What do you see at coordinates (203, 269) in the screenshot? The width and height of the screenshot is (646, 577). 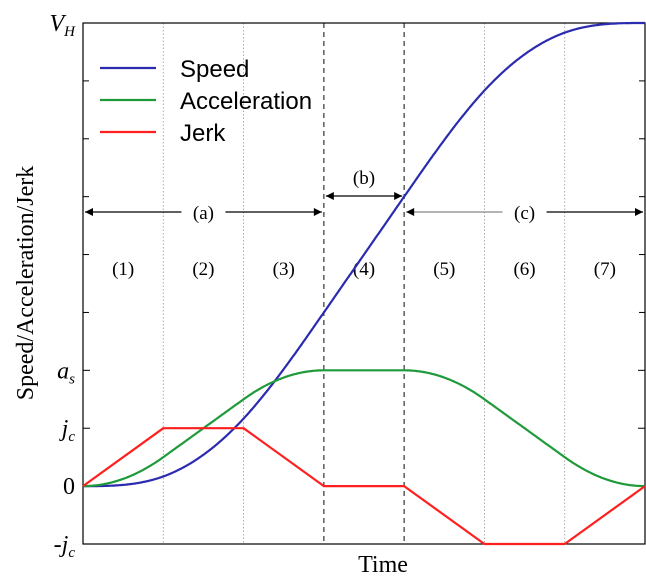 I see `phase-label: (2)` at bounding box center [203, 269].